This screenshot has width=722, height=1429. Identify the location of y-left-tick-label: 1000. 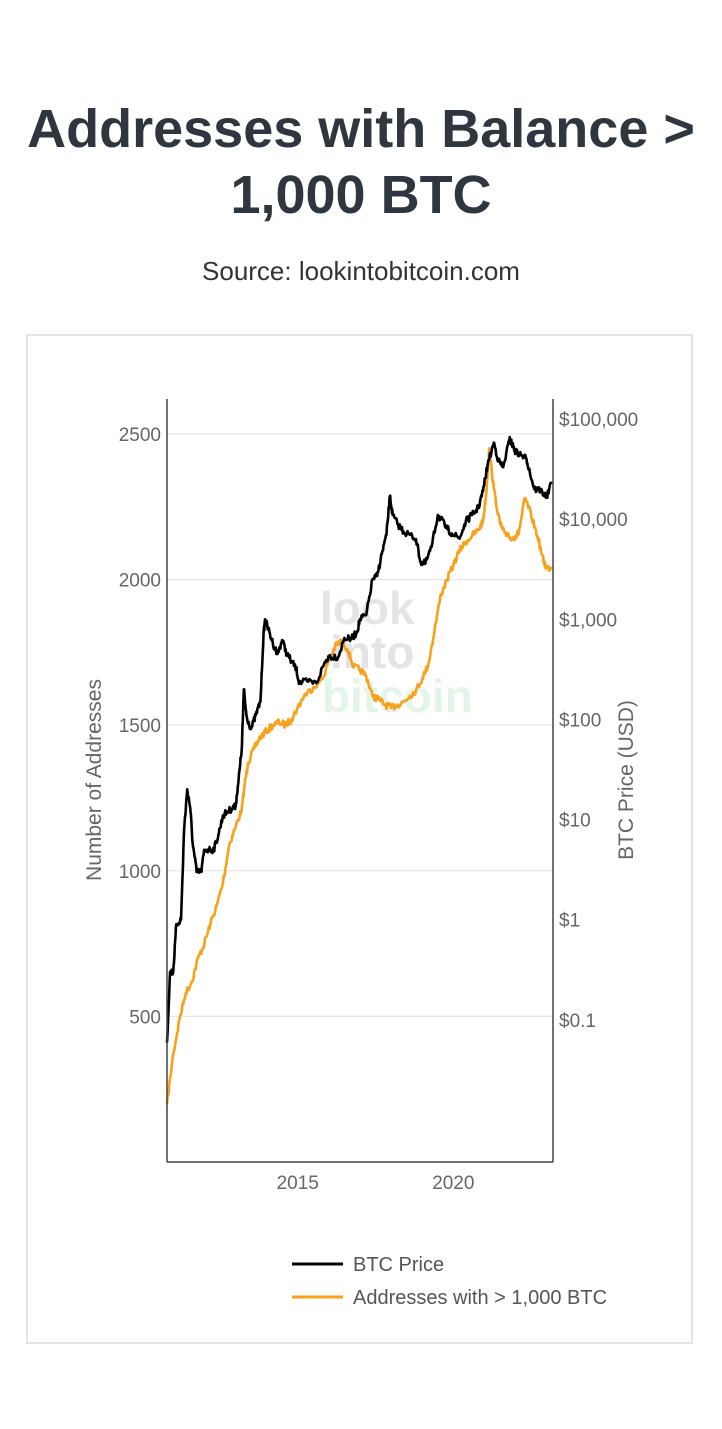
(140, 872).